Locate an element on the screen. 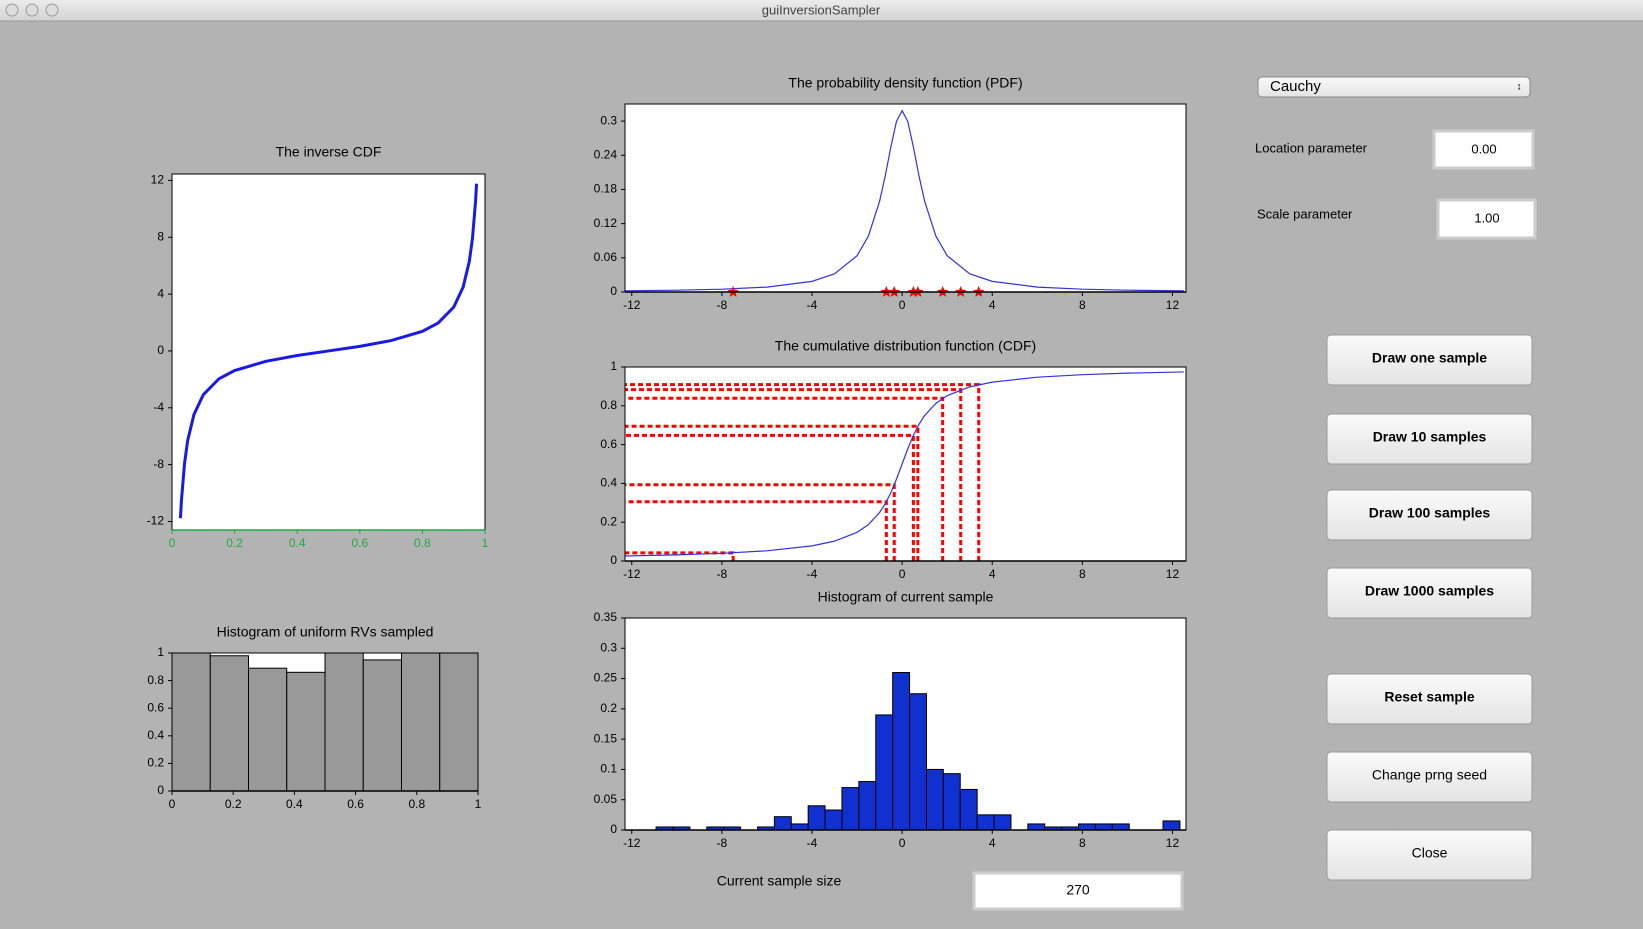 The image size is (1643, 929). y-tick-label: 0.25 is located at coordinates (606, 678).